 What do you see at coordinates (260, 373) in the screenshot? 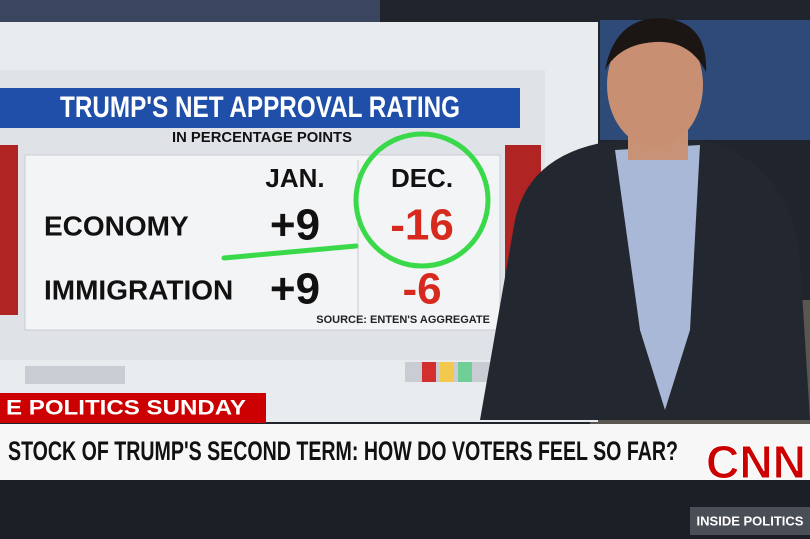
I see `color-strip` at bounding box center [260, 373].